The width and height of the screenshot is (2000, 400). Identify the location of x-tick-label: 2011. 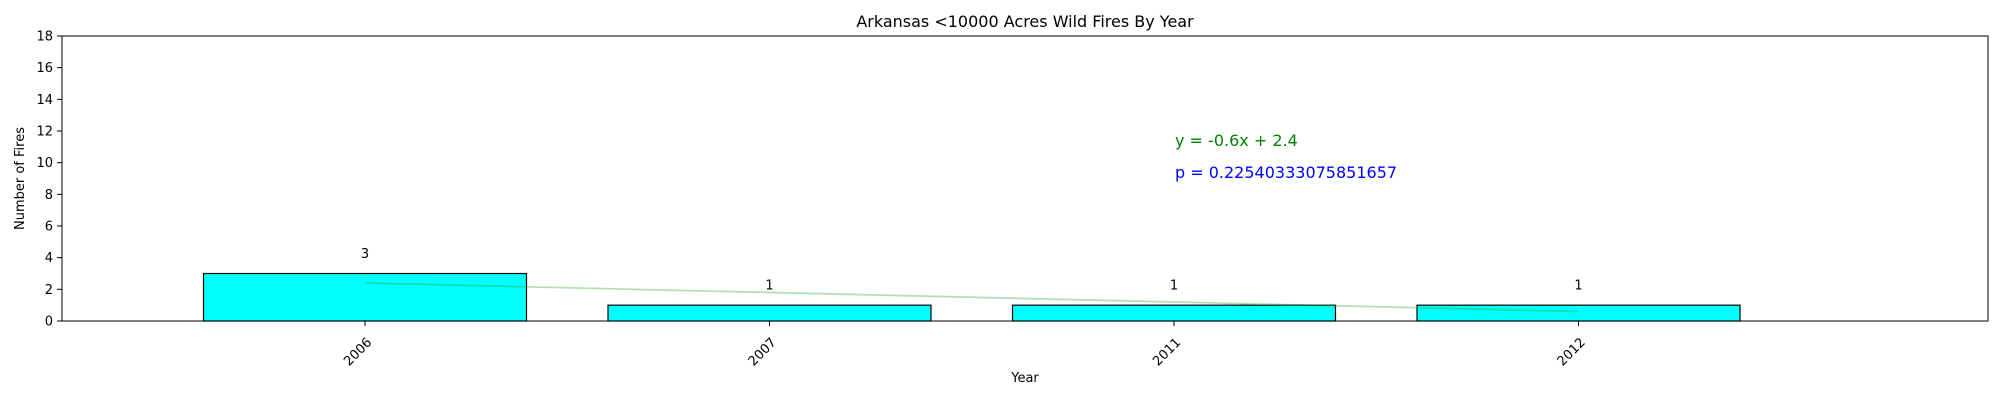
(1167, 352).